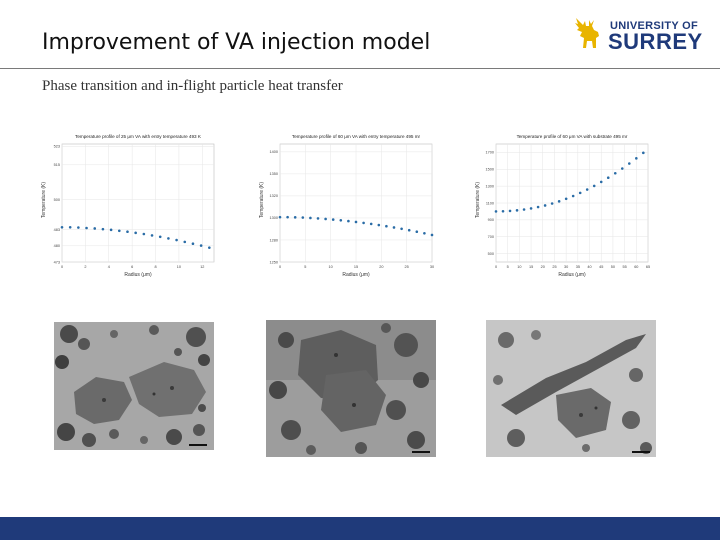  I want to click on x-tick-label: 2, so click(85, 267).